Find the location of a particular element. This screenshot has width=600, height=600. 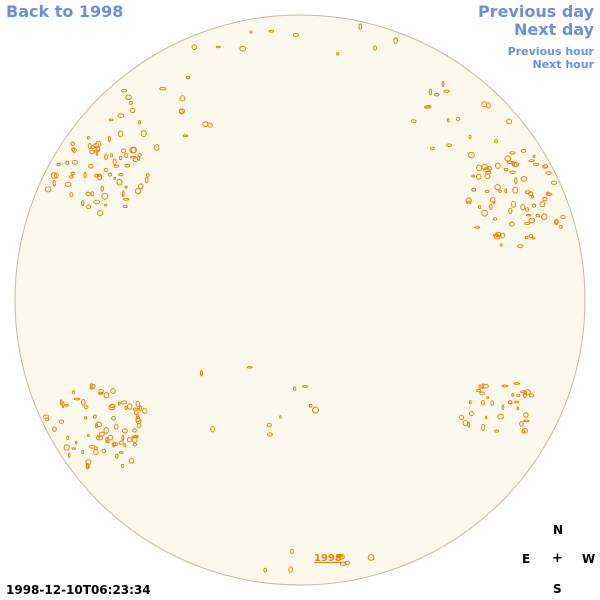

next-hour-link: Next hour is located at coordinates (563, 64).